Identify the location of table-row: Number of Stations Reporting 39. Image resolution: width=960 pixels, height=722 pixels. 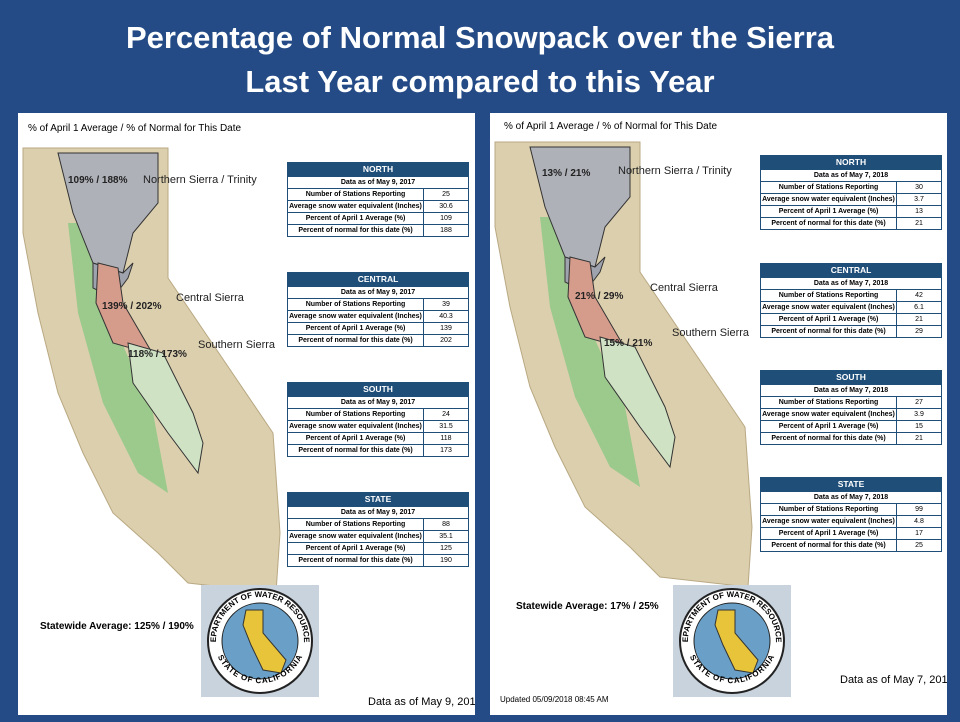
(378, 304).